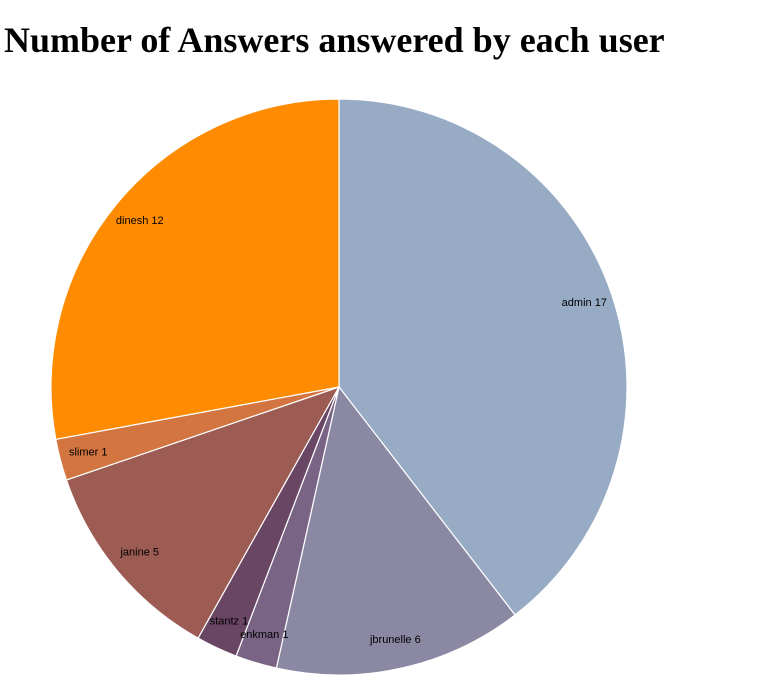  What do you see at coordinates (88, 452) in the screenshot?
I see `slice-label-slimer: slimer 1` at bounding box center [88, 452].